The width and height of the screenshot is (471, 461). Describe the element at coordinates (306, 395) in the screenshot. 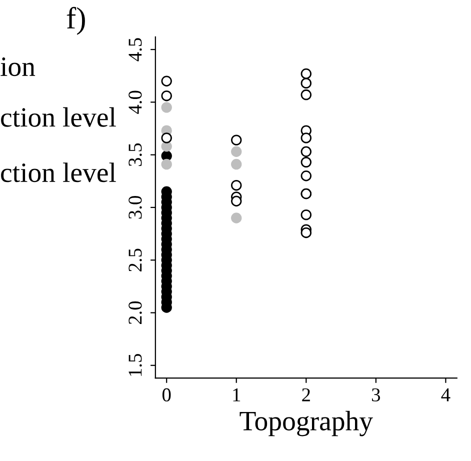

I see `x-tick-label: 2` at that location.